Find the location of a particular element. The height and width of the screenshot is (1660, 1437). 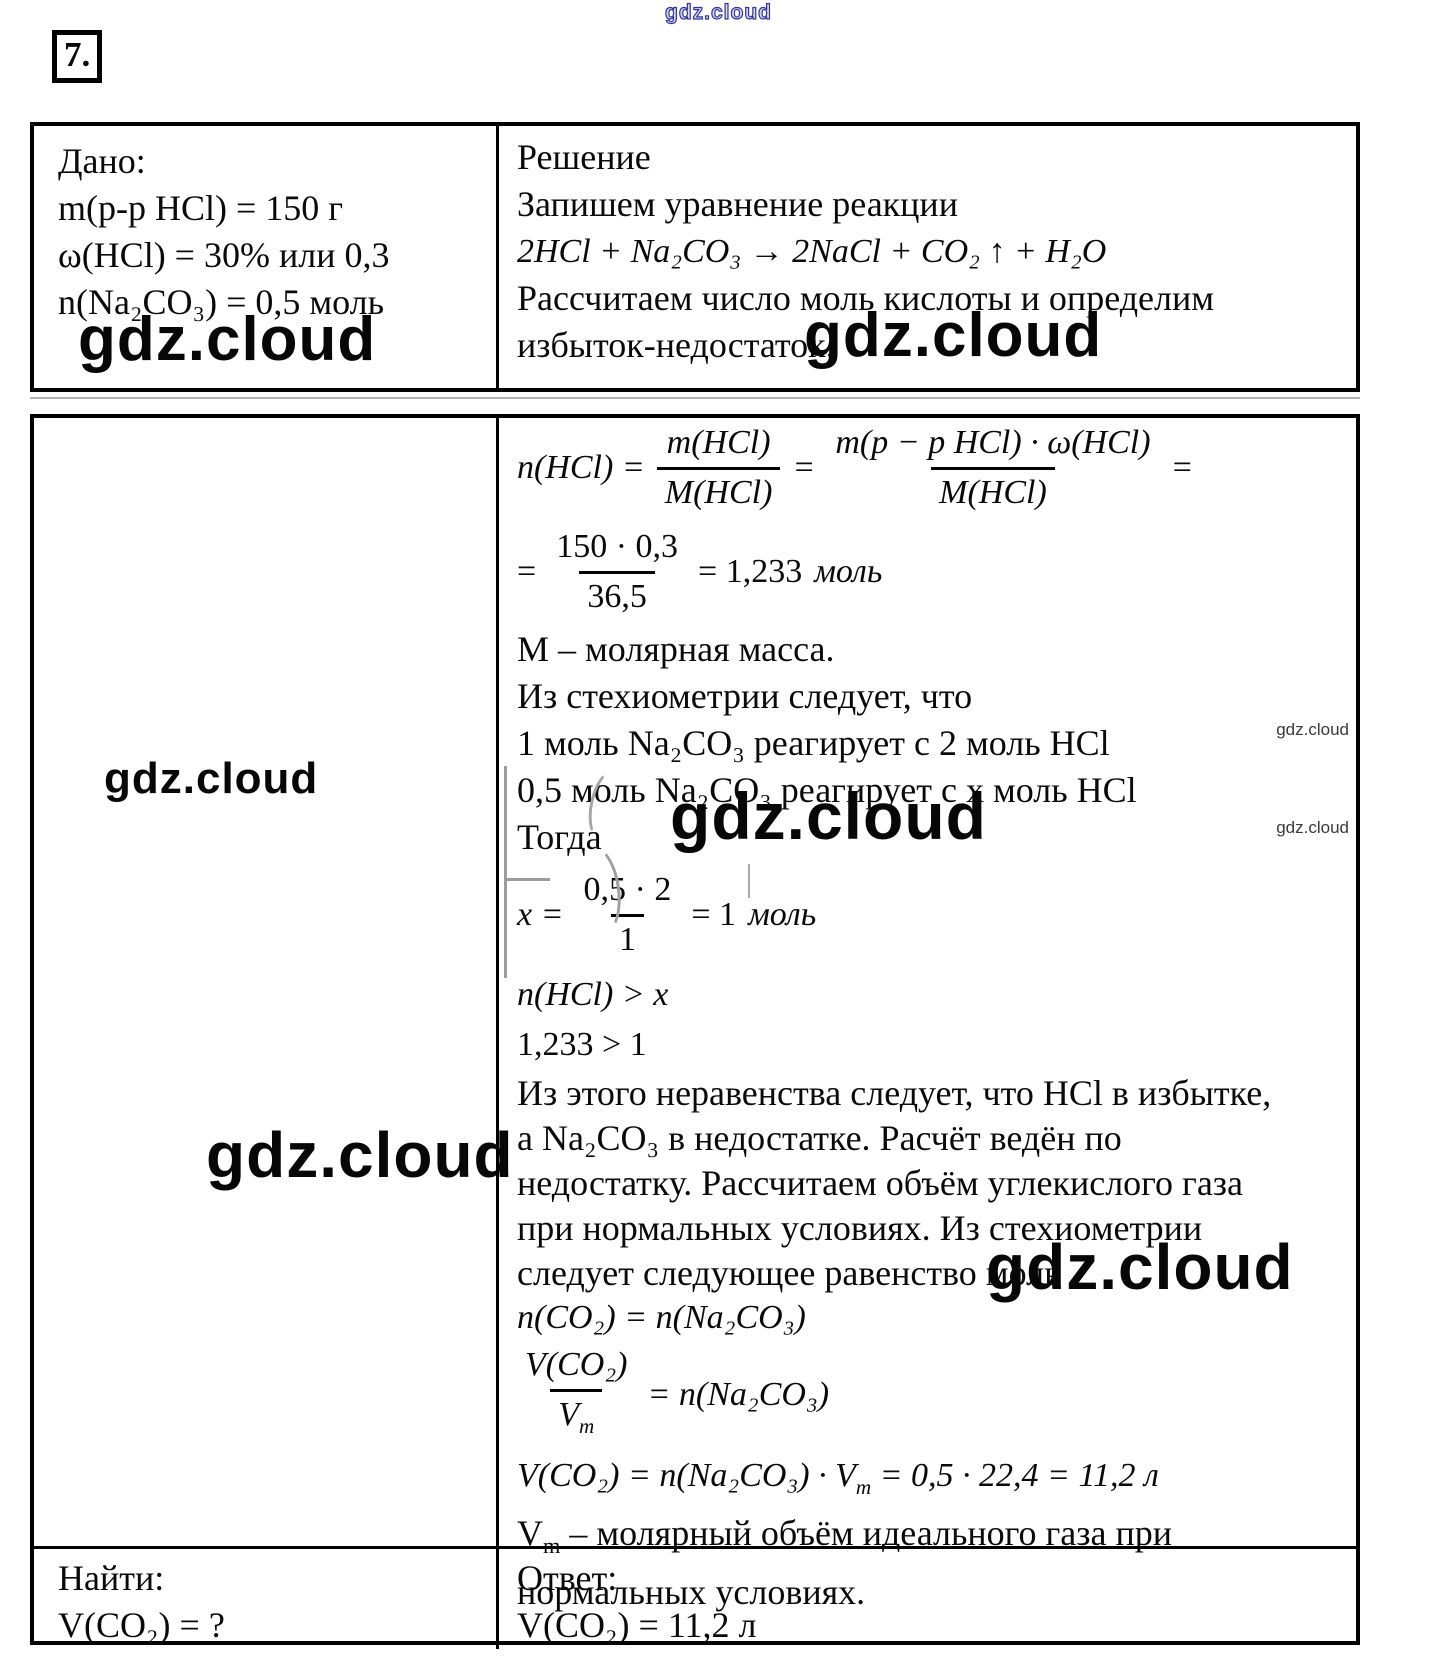

denominator: Vm is located at coordinates (576, 1417).